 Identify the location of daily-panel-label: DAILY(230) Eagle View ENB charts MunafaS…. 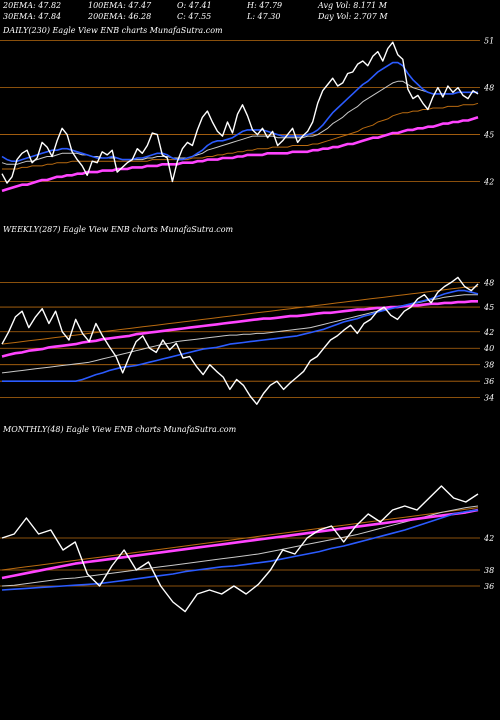
(113, 30).